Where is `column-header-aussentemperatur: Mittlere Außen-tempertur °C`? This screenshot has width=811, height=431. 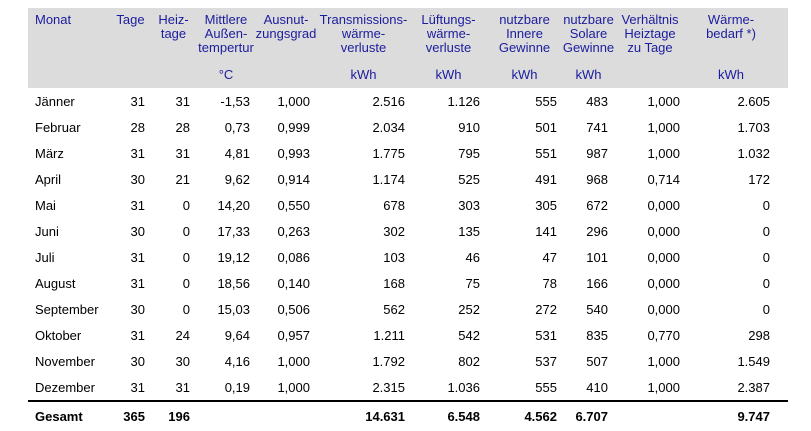
column-header-aussentemperatur: Mittlere Außen-tempertur °C is located at coordinates (226, 48).